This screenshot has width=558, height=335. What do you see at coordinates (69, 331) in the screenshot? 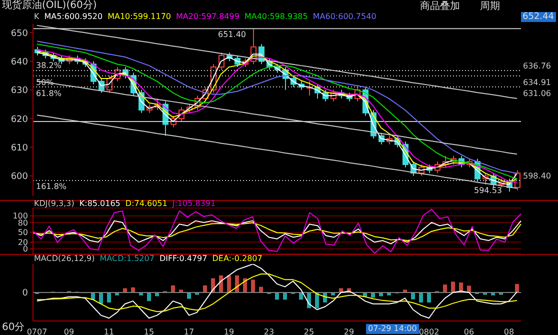
I see `x-tick-label: 09` at bounding box center [69, 331].